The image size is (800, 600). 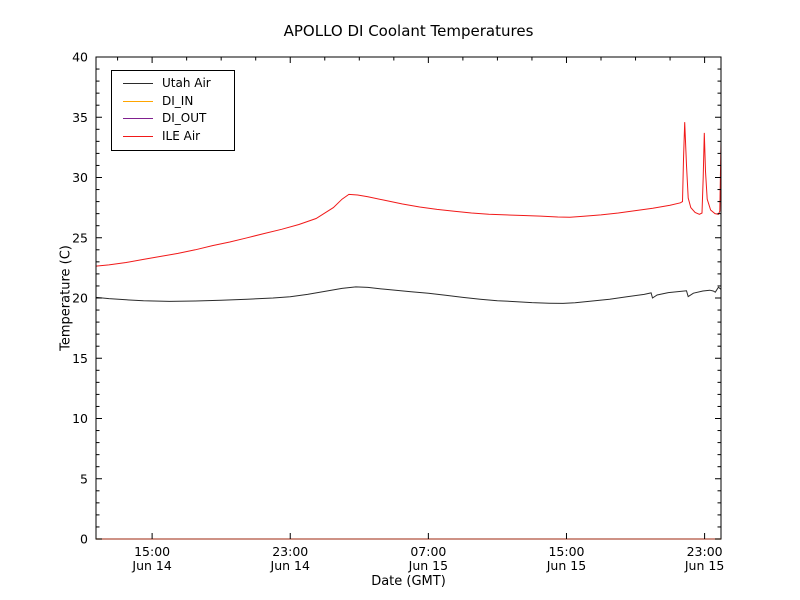 What do you see at coordinates (181, 135) in the screenshot?
I see `legend-label: ILE Air` at bounding box center [181, 135].